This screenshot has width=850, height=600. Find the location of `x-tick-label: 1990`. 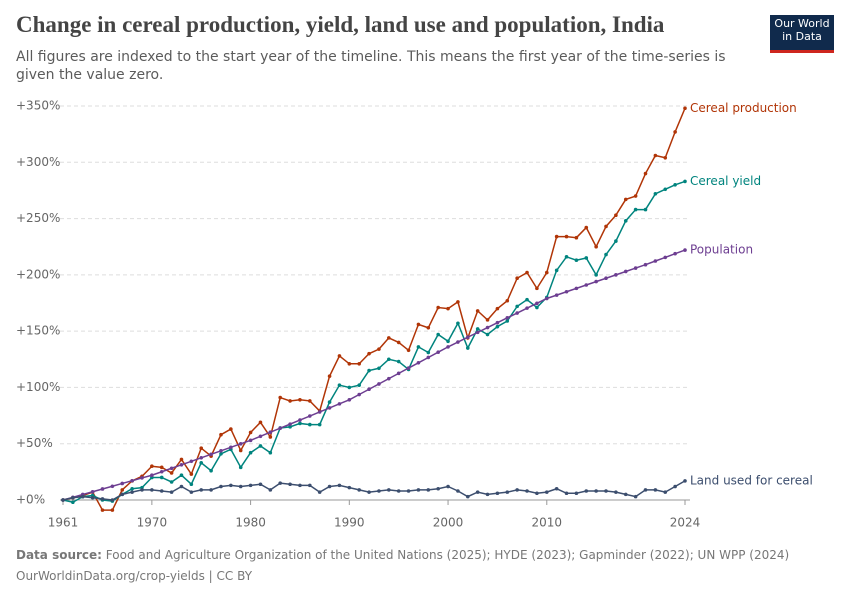

x-tick-label: 1990 is located at coordinates (349, 523).